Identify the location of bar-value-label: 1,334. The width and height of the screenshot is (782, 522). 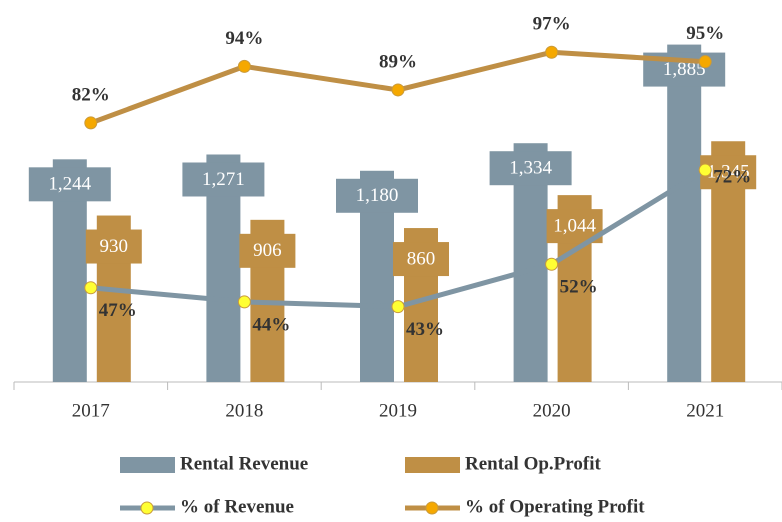
(530, 168).